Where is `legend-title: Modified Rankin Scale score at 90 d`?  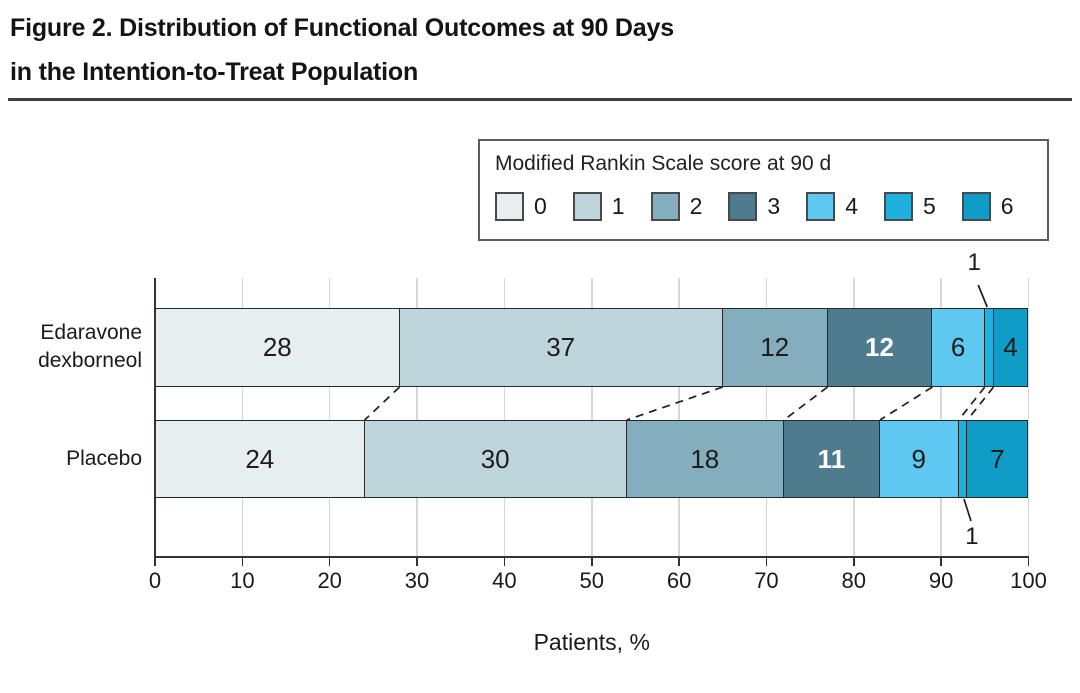 legend-title: Modified Rankin Scale score at 90 d is located at coordinates (663, 163).